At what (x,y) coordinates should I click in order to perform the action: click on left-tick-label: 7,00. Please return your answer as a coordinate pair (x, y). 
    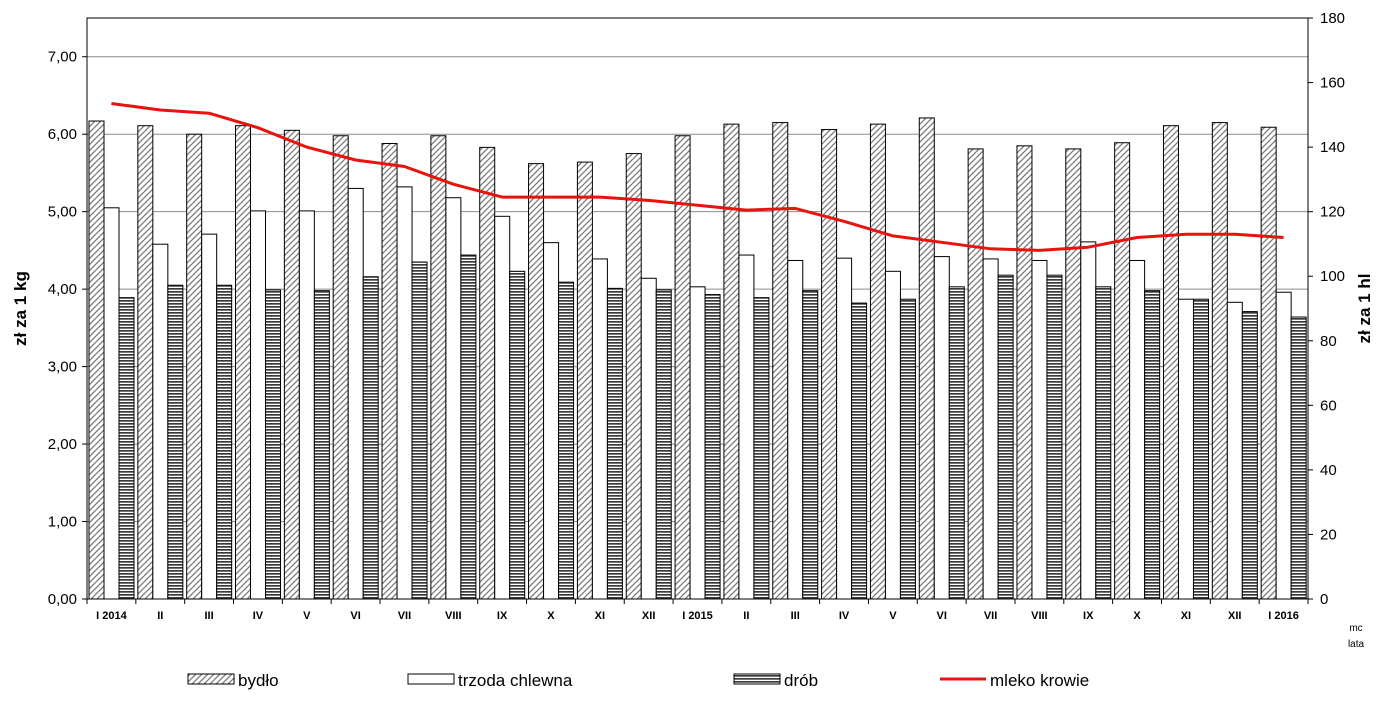
    Looking at the image, I should click on (62, 57).